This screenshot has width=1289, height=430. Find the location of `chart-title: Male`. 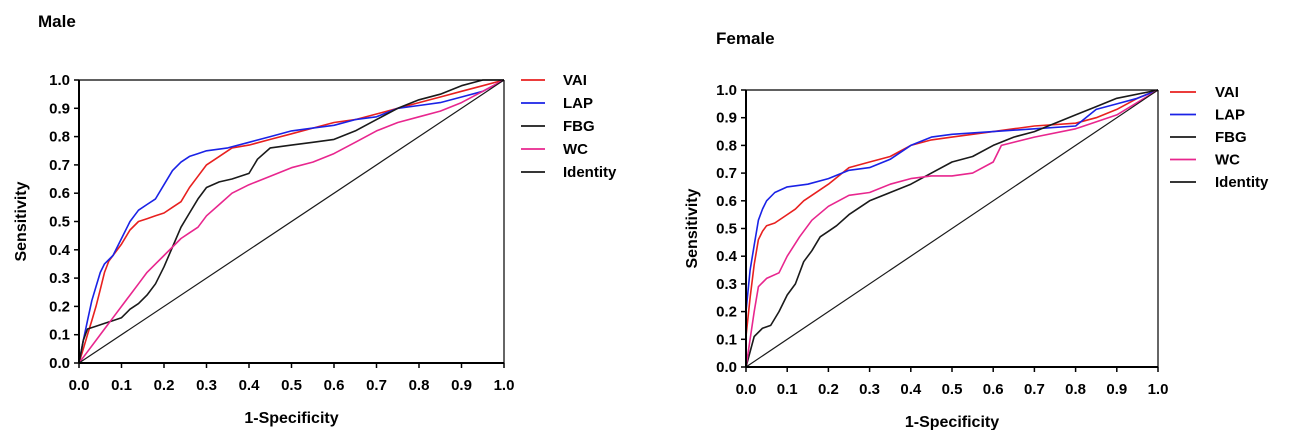

chart-title: Male is located at coordinates (57, 21).